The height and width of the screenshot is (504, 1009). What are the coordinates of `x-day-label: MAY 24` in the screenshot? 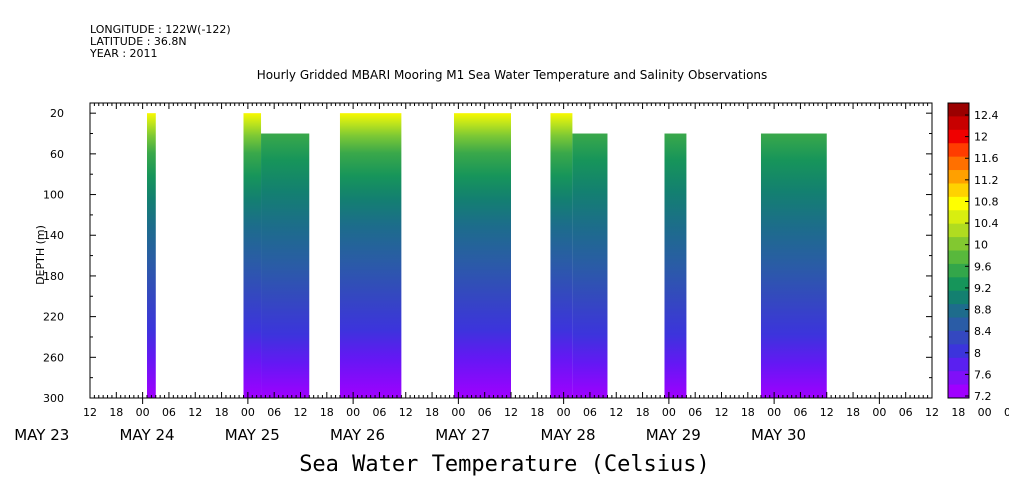 It's located at (146, 435).